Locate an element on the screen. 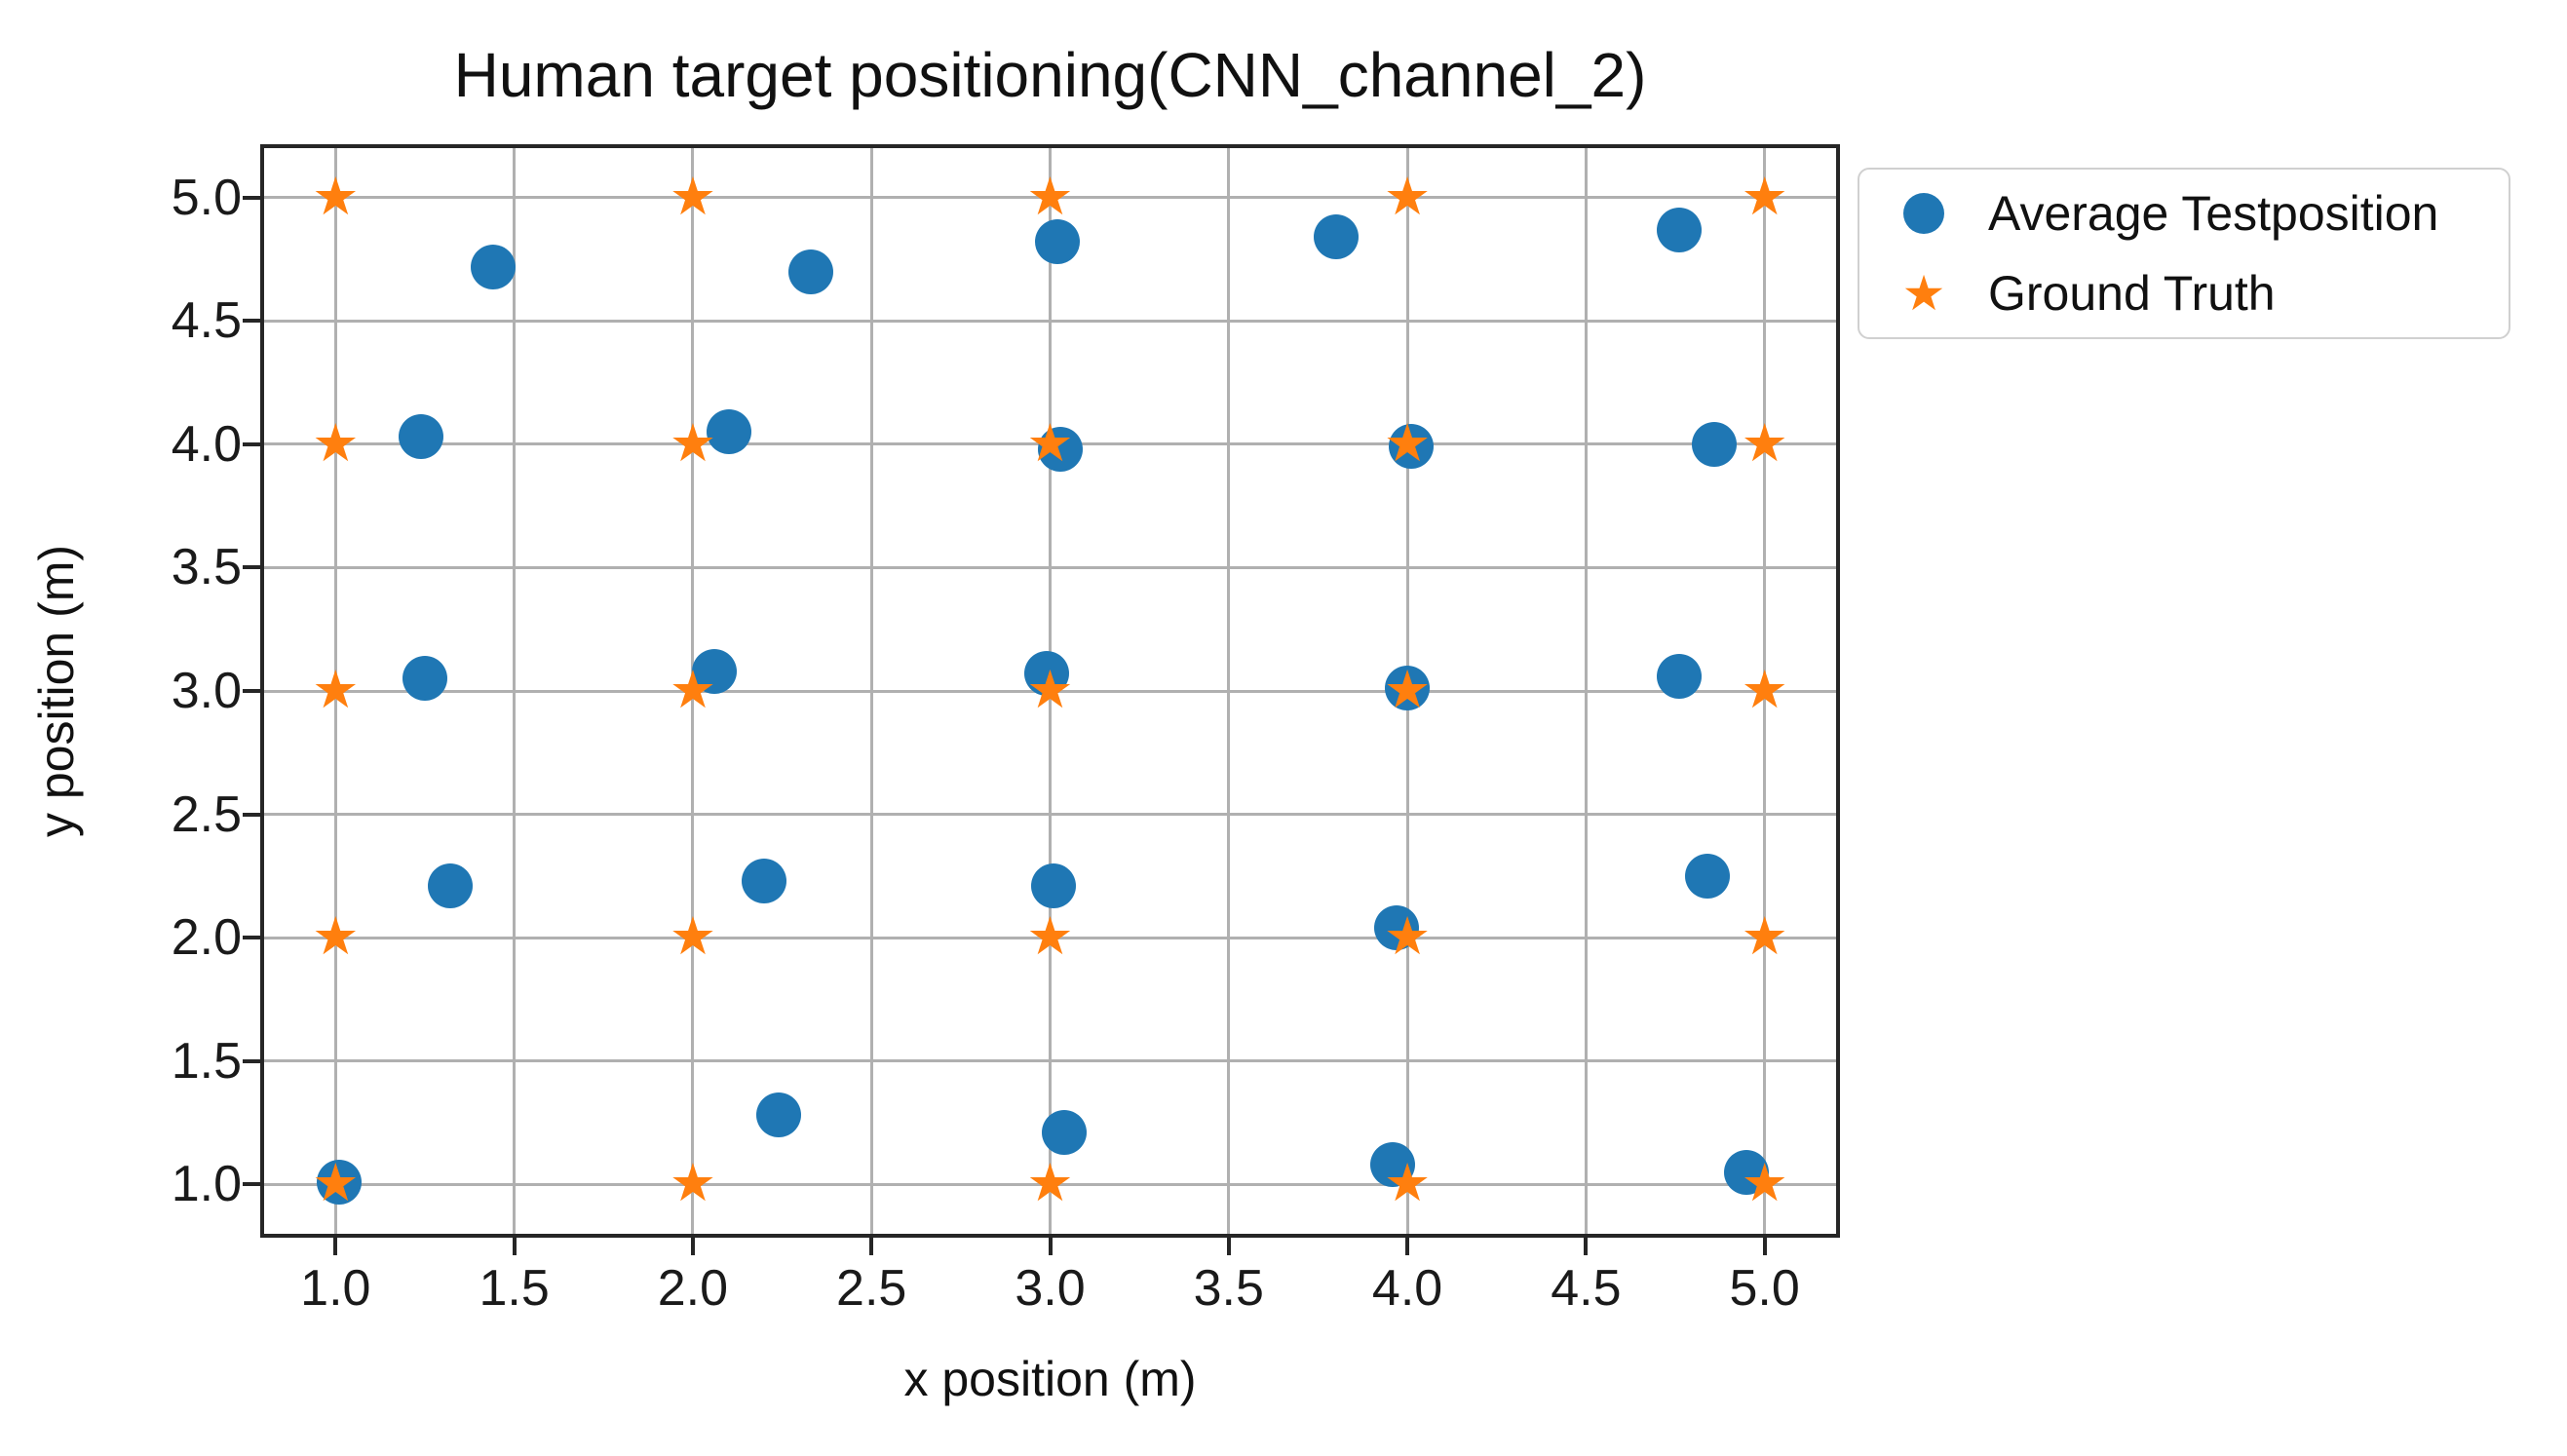 The width and height of the screenshot is (2567, 1456). y-axis-label: y position (m) is located at coordinates (56, 691).